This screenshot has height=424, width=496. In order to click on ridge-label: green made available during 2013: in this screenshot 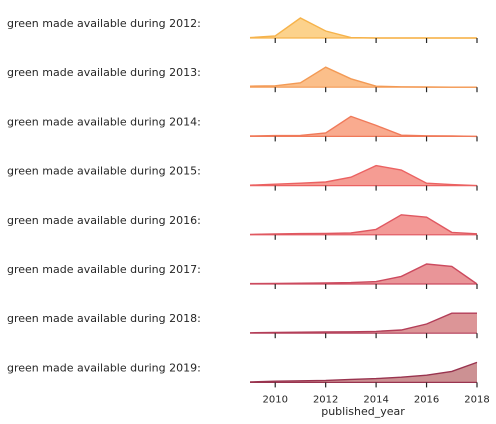, I will do `click(104, 72)`.